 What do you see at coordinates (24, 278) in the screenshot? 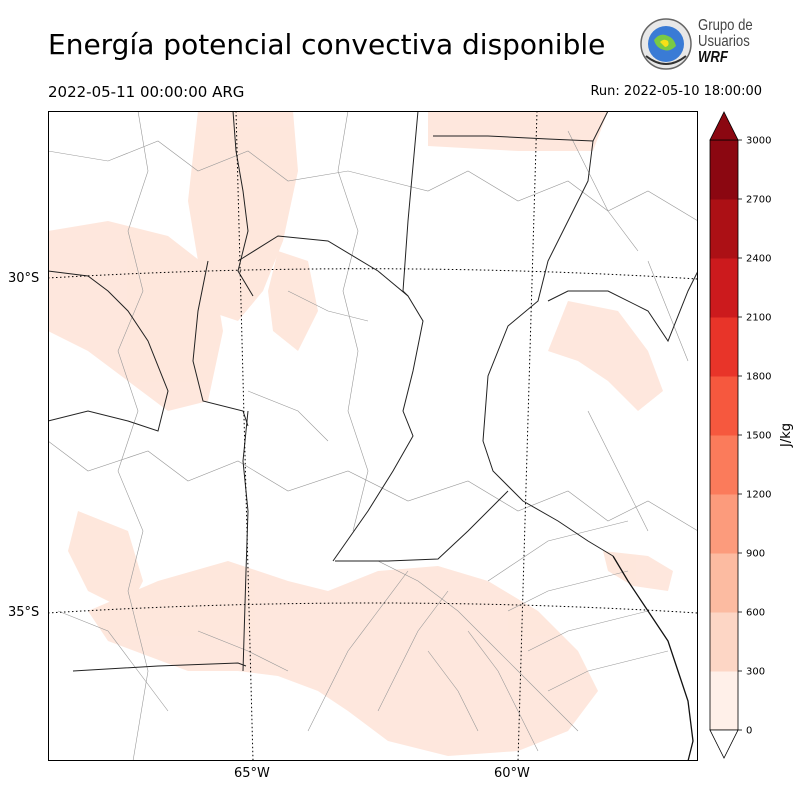
I see `lat-label-30: 30°S` at bounding box center [24, 278].